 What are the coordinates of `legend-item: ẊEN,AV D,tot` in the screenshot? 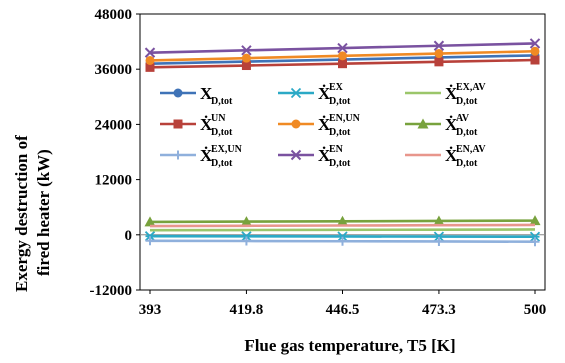 It's located at (445, 156).